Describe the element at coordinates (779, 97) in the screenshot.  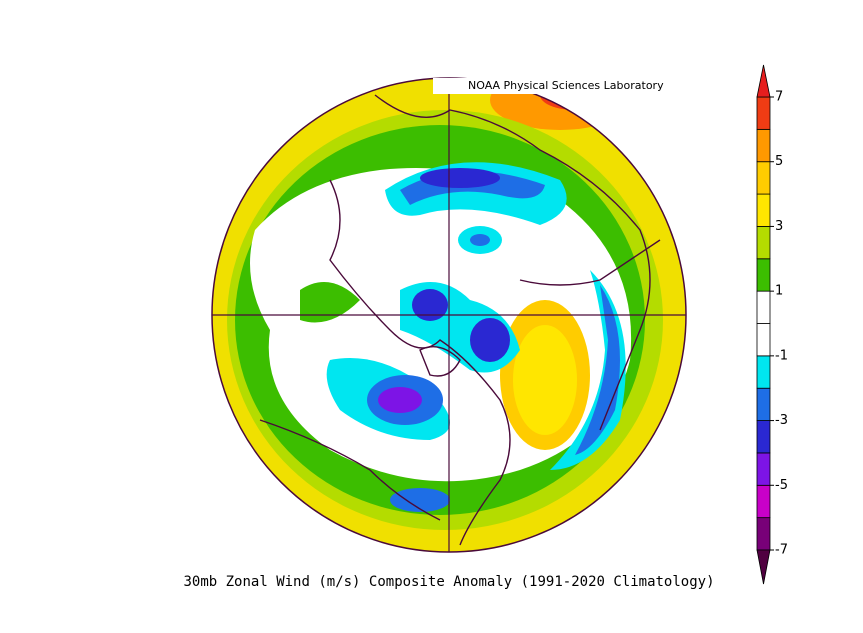
I see `tick-label: 7` at that location.